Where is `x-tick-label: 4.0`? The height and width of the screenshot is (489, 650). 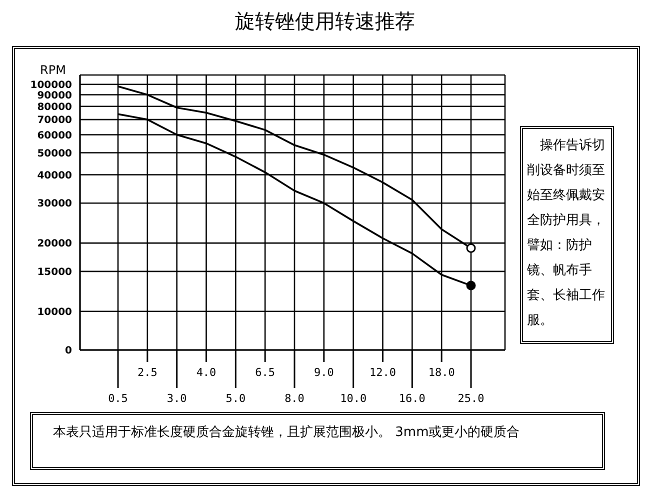
x-tick-label: 4.0 is located at coordinates (206, 372).